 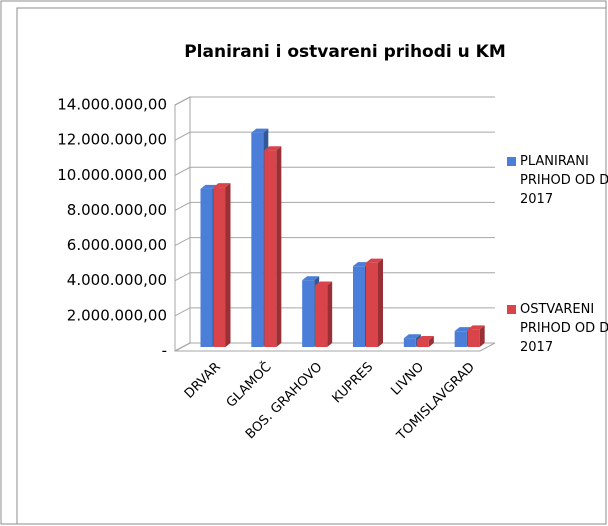 What do you see at coordinates (117, 210) in the screenshot?
I see `y-tick-label: 8.000.000,00` at bounding box center [117, 210].